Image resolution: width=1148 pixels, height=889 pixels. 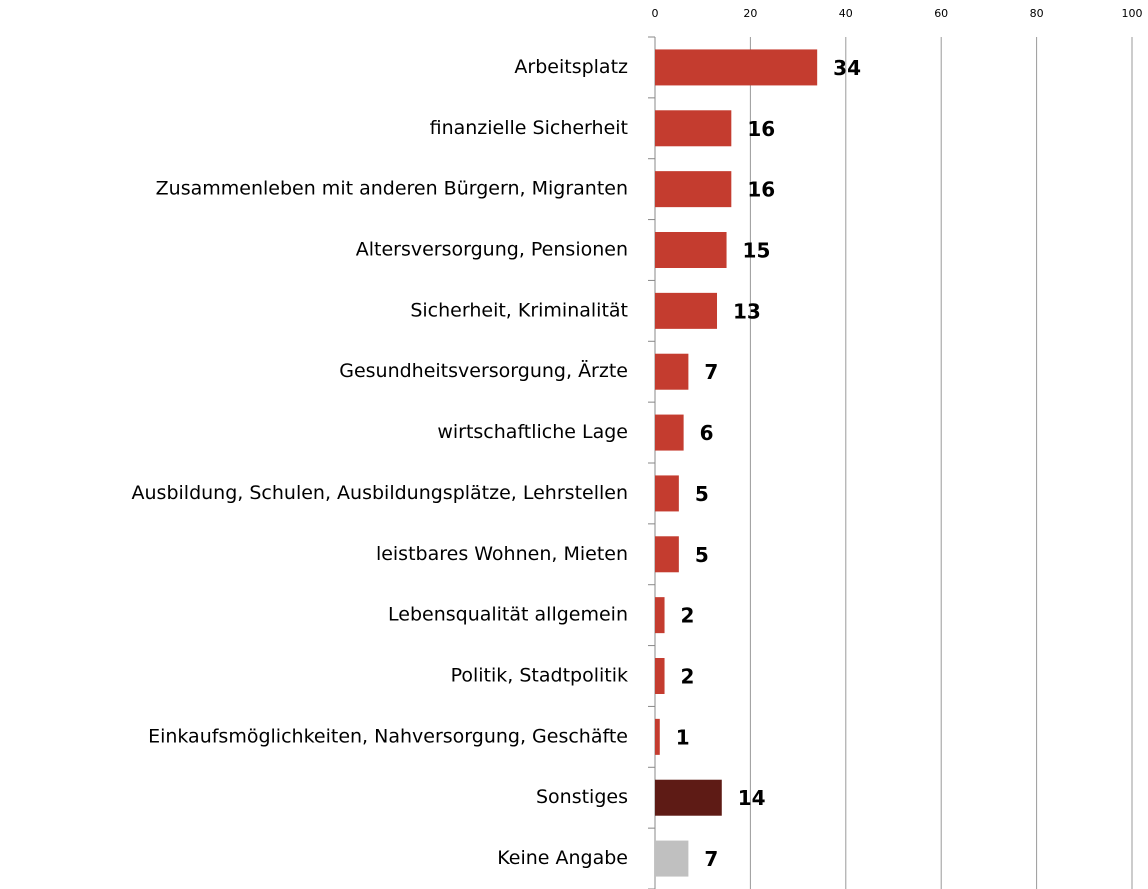 I want to click on category-label: Lebensqualität allgemein, so click(x=508, y=615).